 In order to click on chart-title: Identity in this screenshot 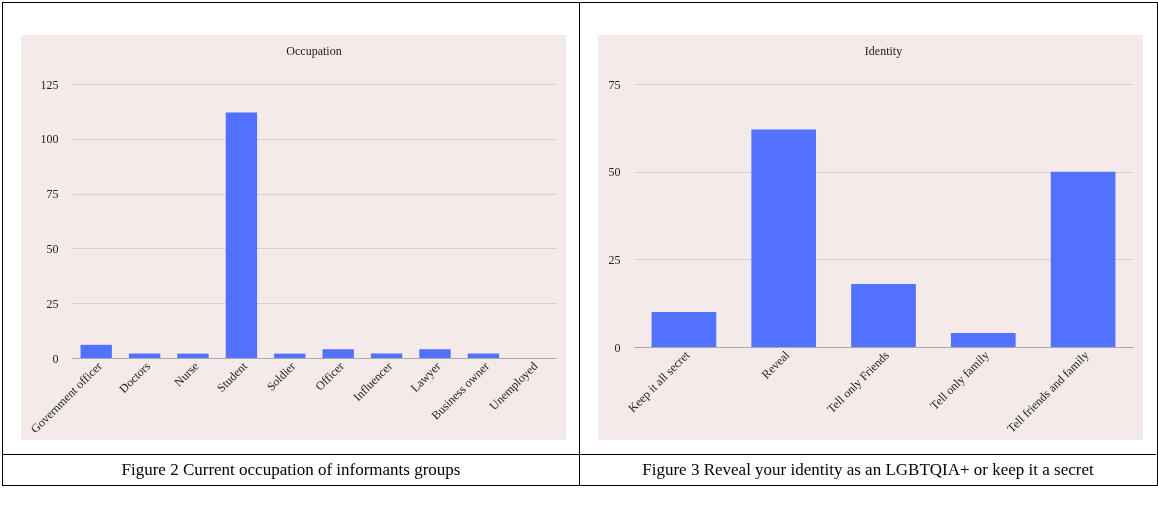, I will do `click(883, 51)`.